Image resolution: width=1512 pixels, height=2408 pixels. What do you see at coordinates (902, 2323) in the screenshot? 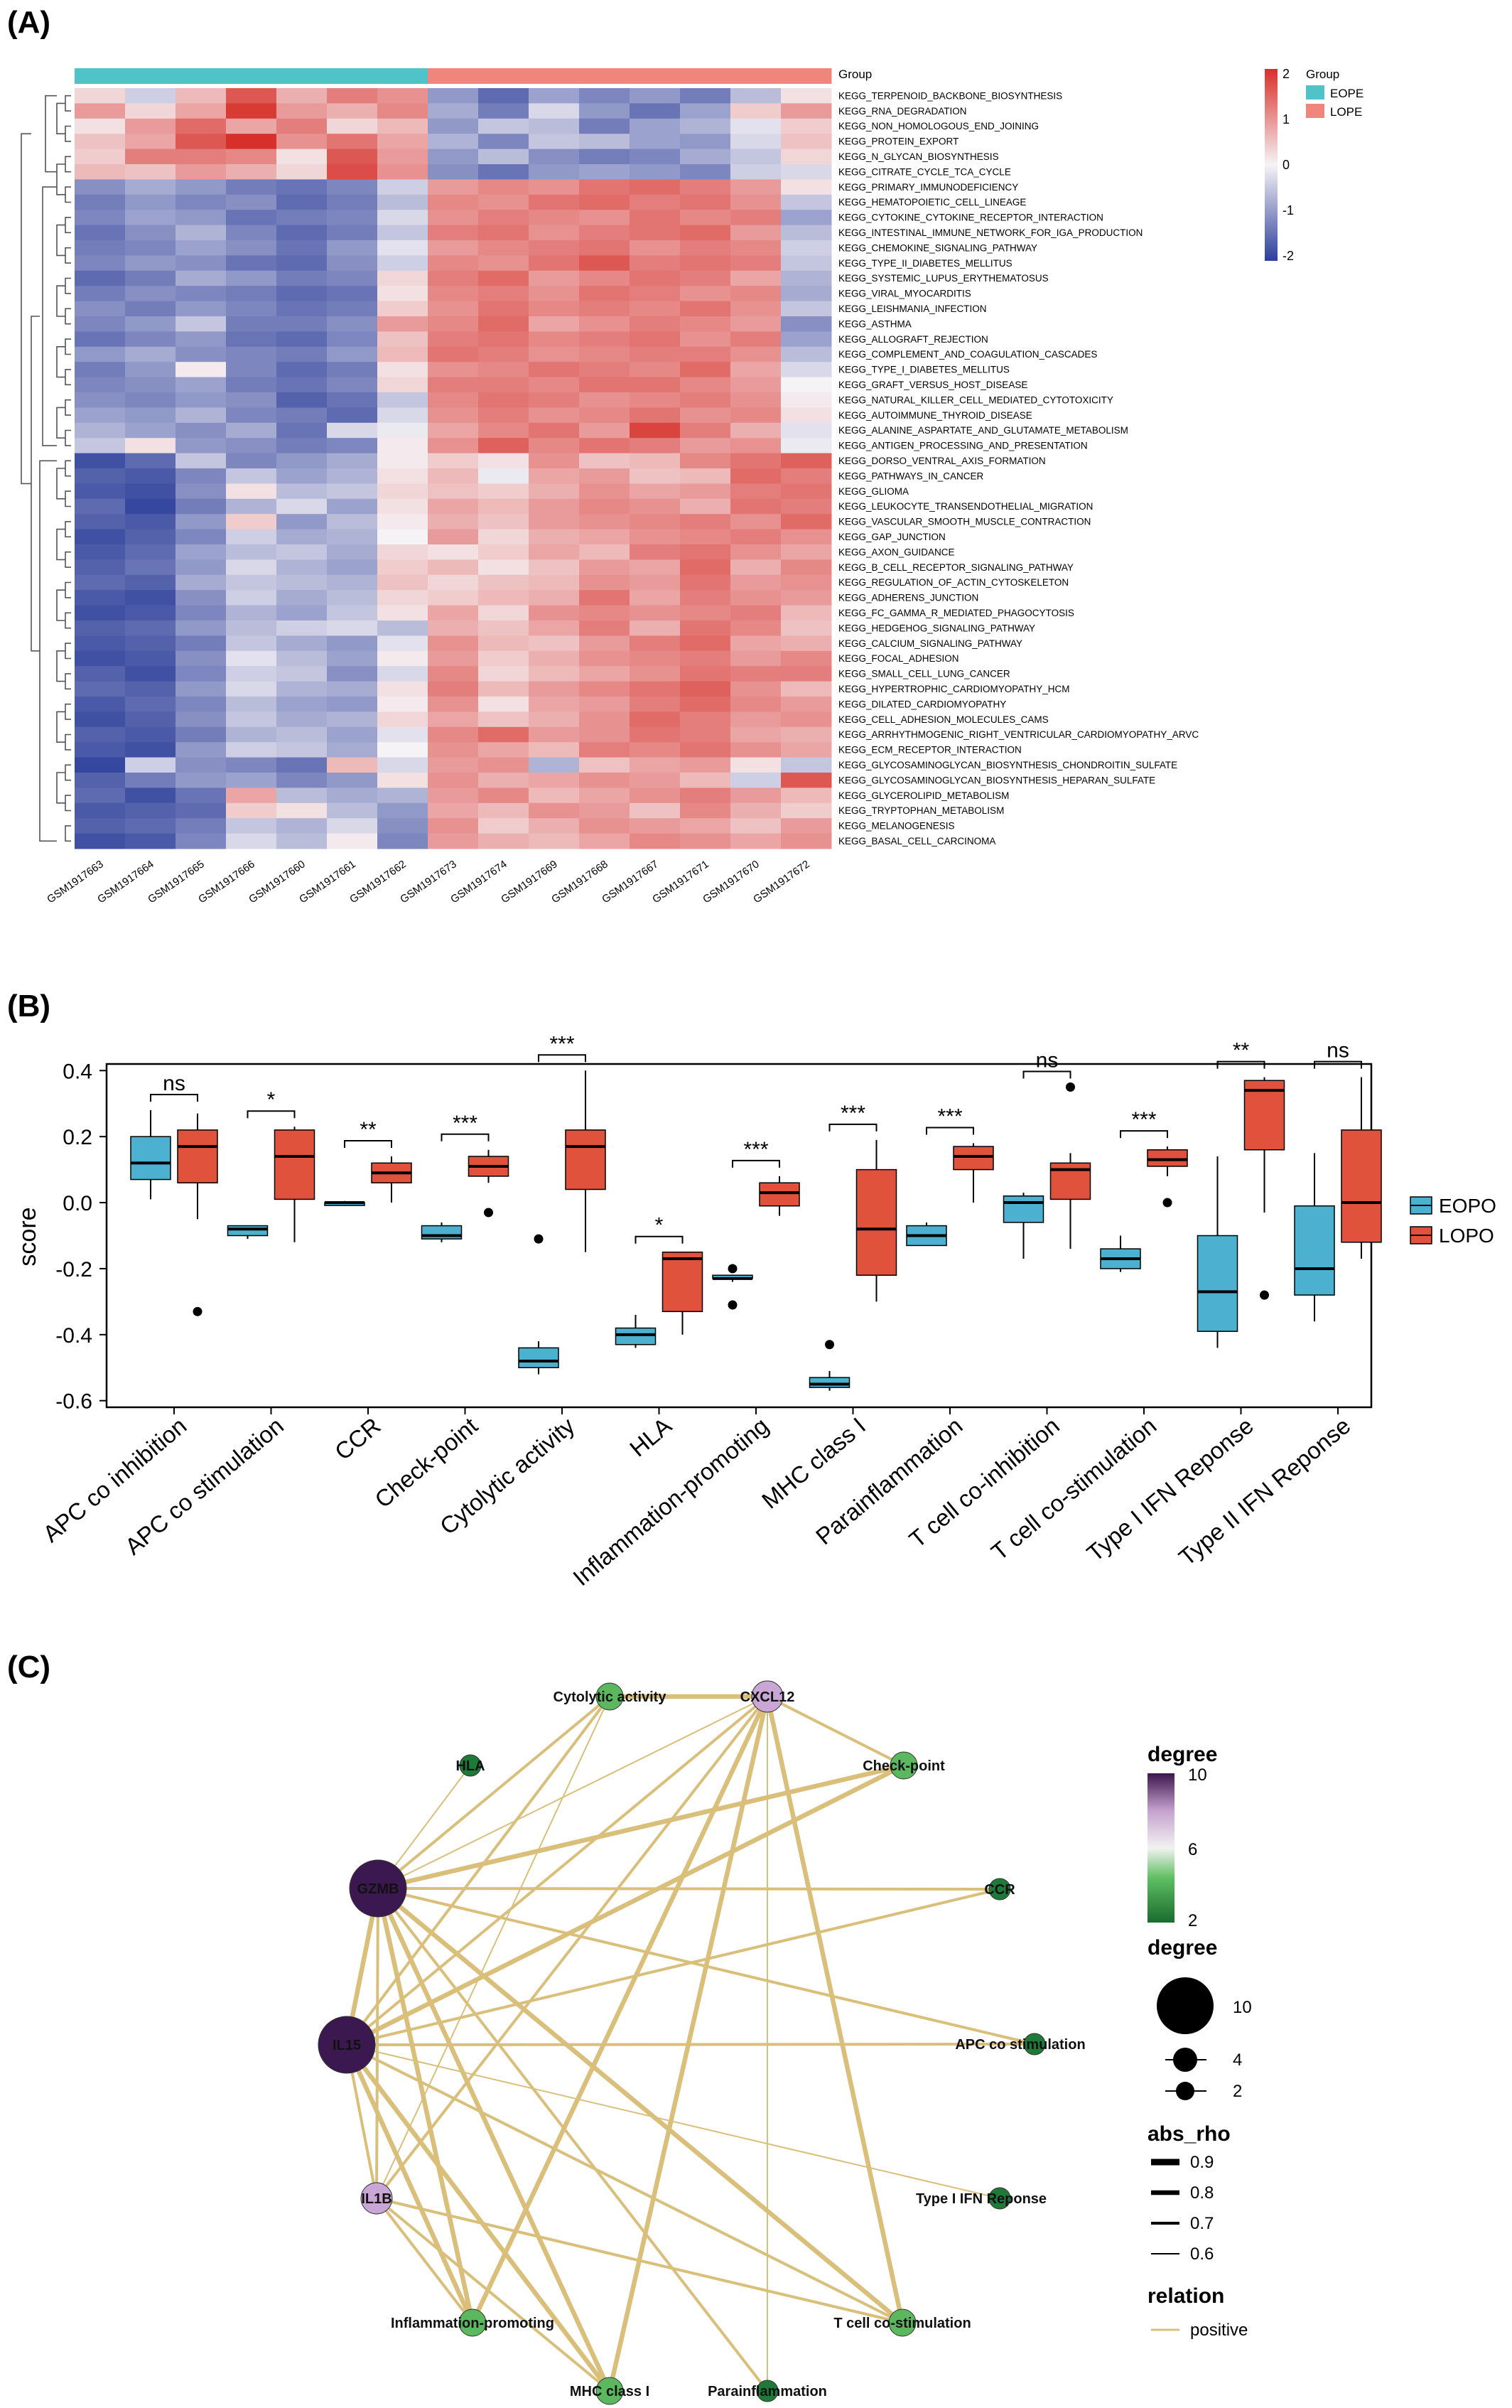
I see `network-node-label: T cell co-stimulation` at bounding box center [902, 2323].